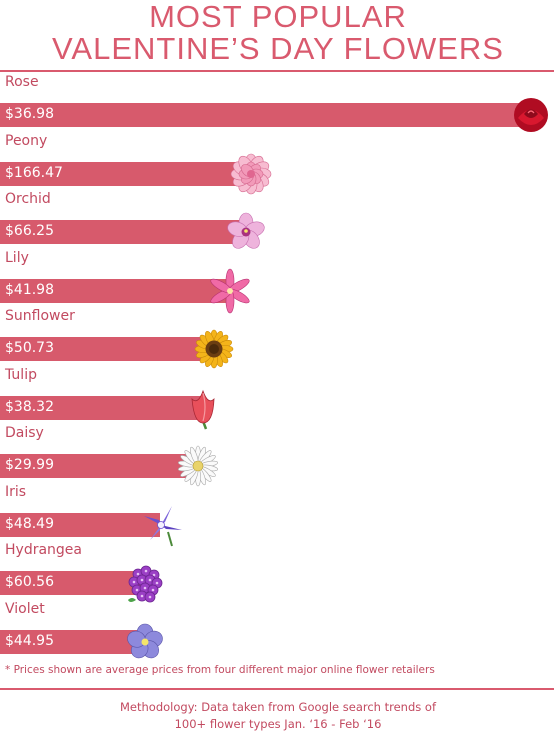  What do you see at coordinates (101, 407) in the screenshot?
I see `bar: $38.32` at bounding box center [101, 407].